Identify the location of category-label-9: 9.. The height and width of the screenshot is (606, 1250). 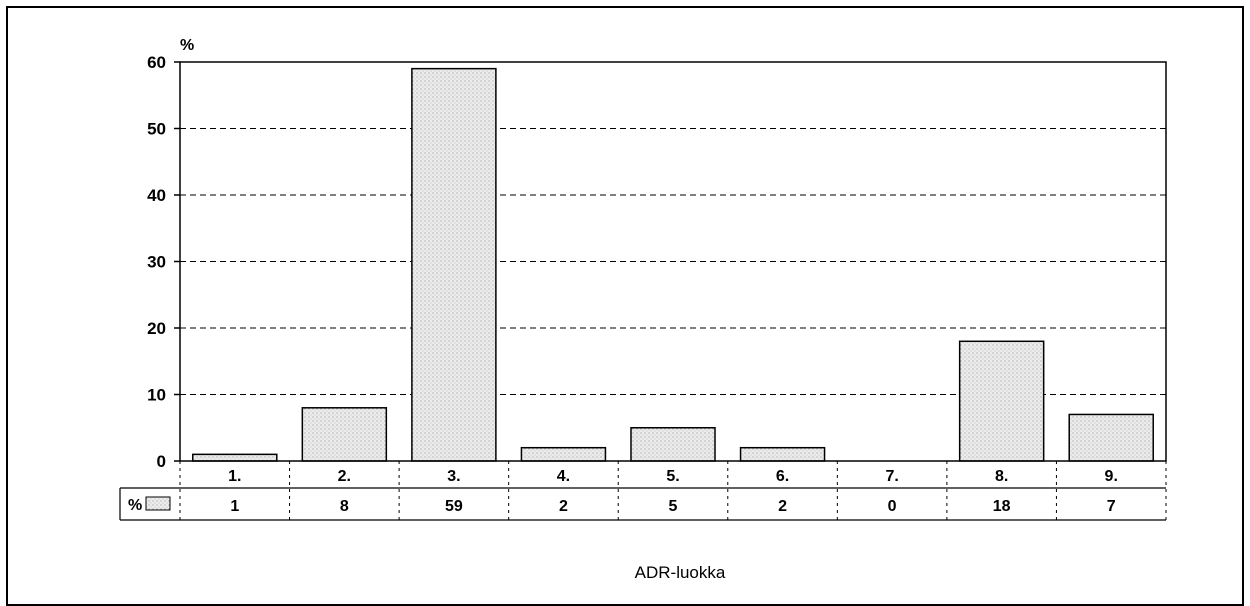
(1111, 476).